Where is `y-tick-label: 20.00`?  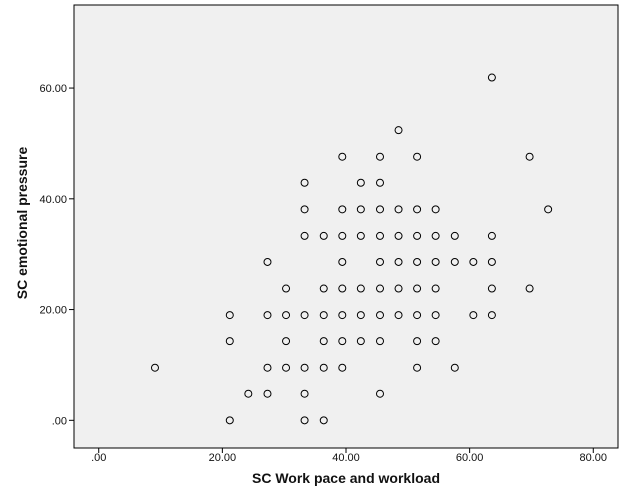
y-tick-label: 20.00 is located at coordinates (53, 311).